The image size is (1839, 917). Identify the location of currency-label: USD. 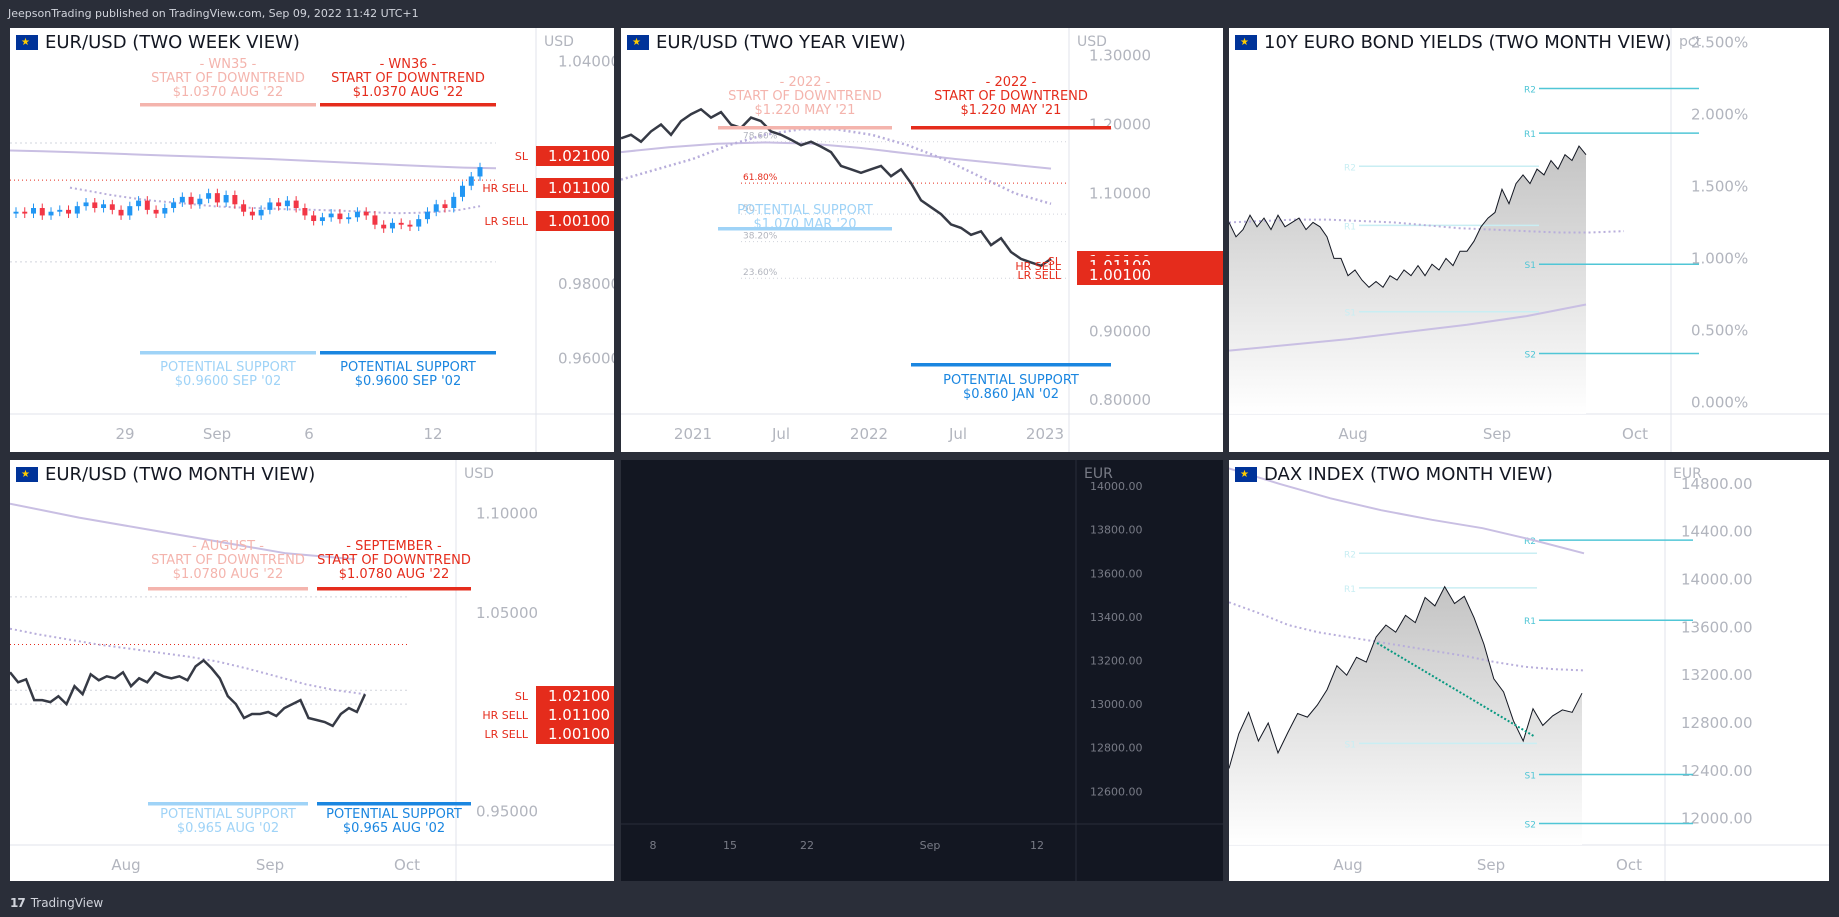
(479, 474).